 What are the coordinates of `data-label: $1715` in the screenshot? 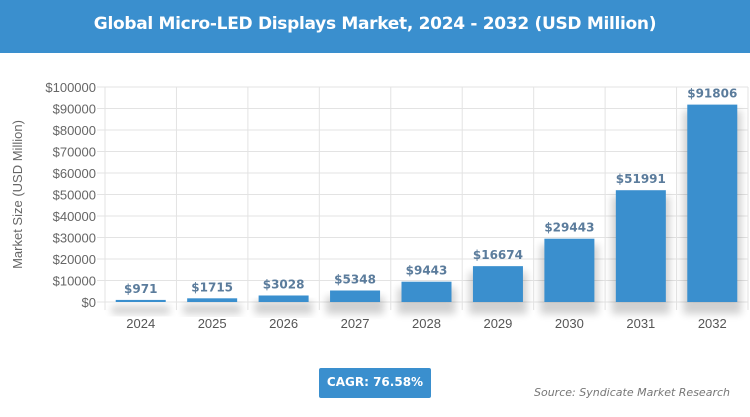 It's located at (212, 287).